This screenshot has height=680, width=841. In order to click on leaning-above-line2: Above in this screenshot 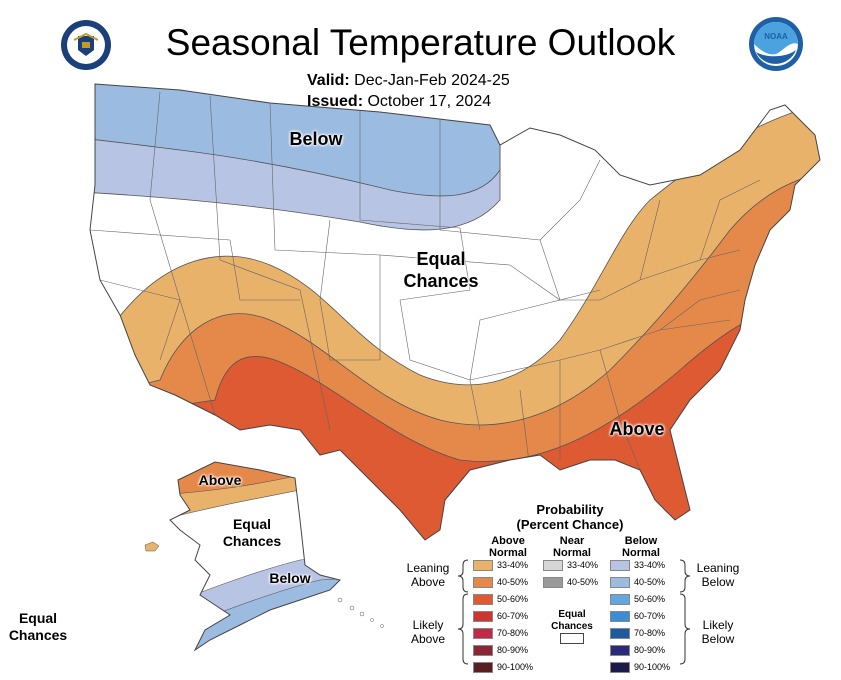, I will do `click(428, 582)`.